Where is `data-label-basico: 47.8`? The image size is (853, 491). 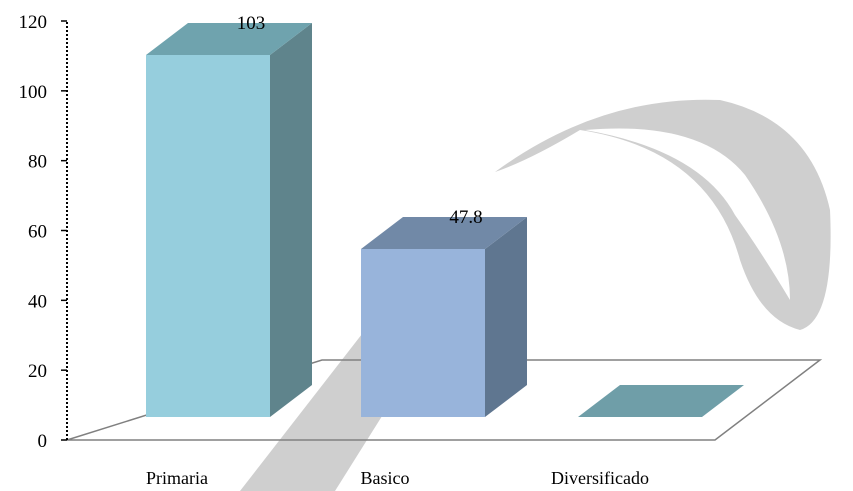
data-label-basico: 47.8 is located at coordinates (465, 217).